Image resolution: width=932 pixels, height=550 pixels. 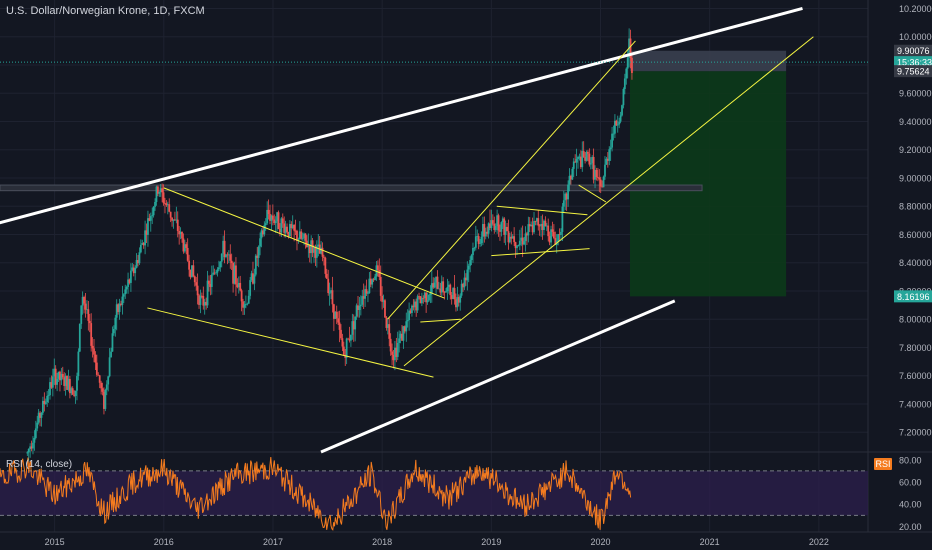 I want to click on target-zone, so click(x=708, y=184).